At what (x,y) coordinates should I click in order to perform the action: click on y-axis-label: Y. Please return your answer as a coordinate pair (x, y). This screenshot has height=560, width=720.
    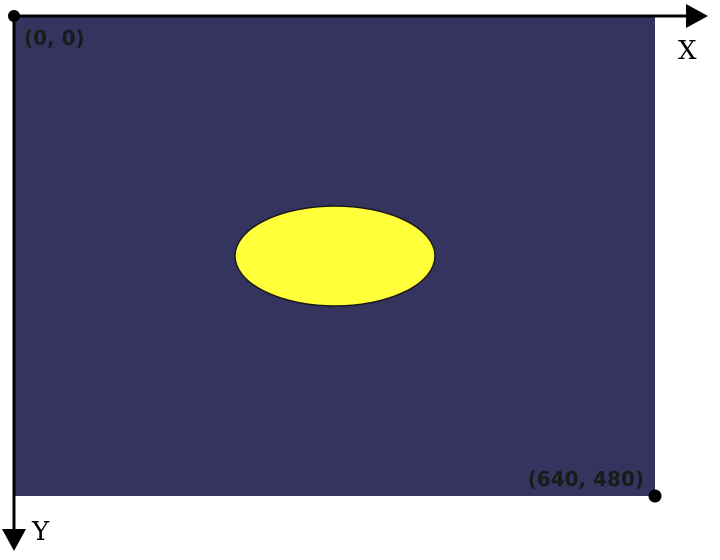
    Looking at the image, I should click on (40, 532).